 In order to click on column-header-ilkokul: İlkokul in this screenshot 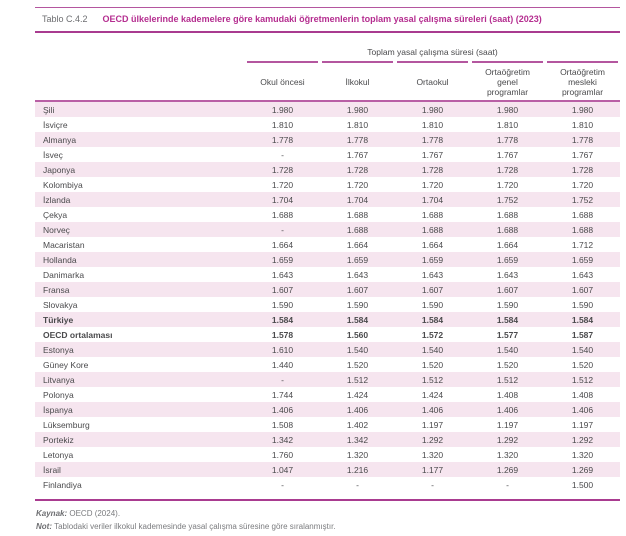, I will do `click(357, 81)`.